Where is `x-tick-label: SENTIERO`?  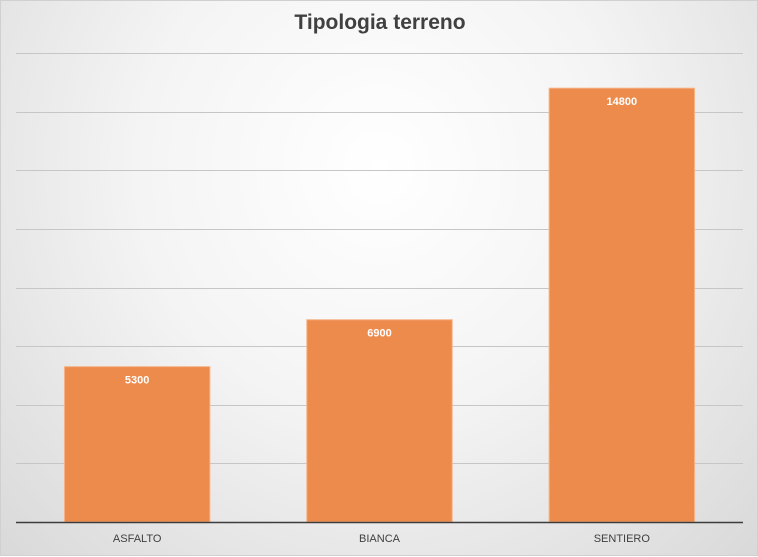
x-tick-label: SENTIERO is located at coordinates (622, 539).